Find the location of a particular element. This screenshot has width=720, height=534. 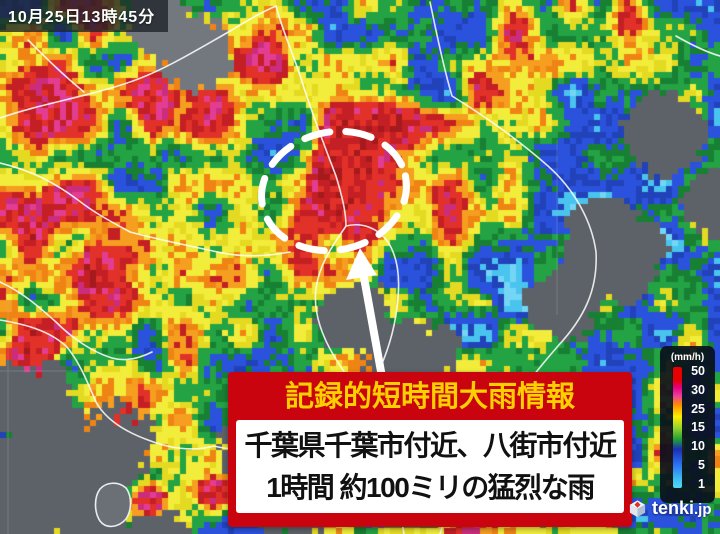

tenki-jp-wordmark: tenki.jp is located at coordinates (682, 508).